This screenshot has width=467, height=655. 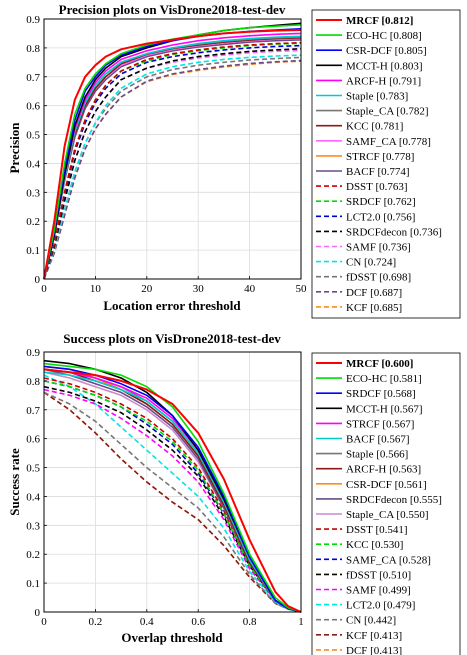 I want to click on legend-label: SAMF [0.736], so click(x=378, y=248).